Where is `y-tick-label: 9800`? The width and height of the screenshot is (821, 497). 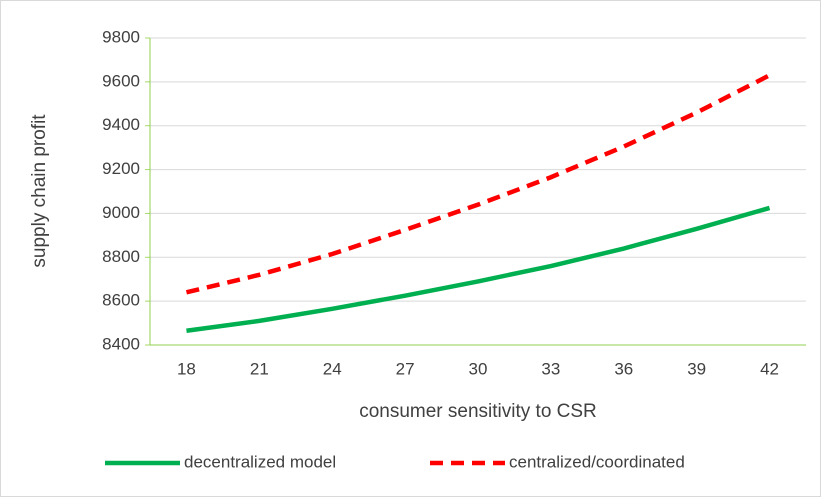 y-tick-label: 9800 is located at coordinates (121, 36).